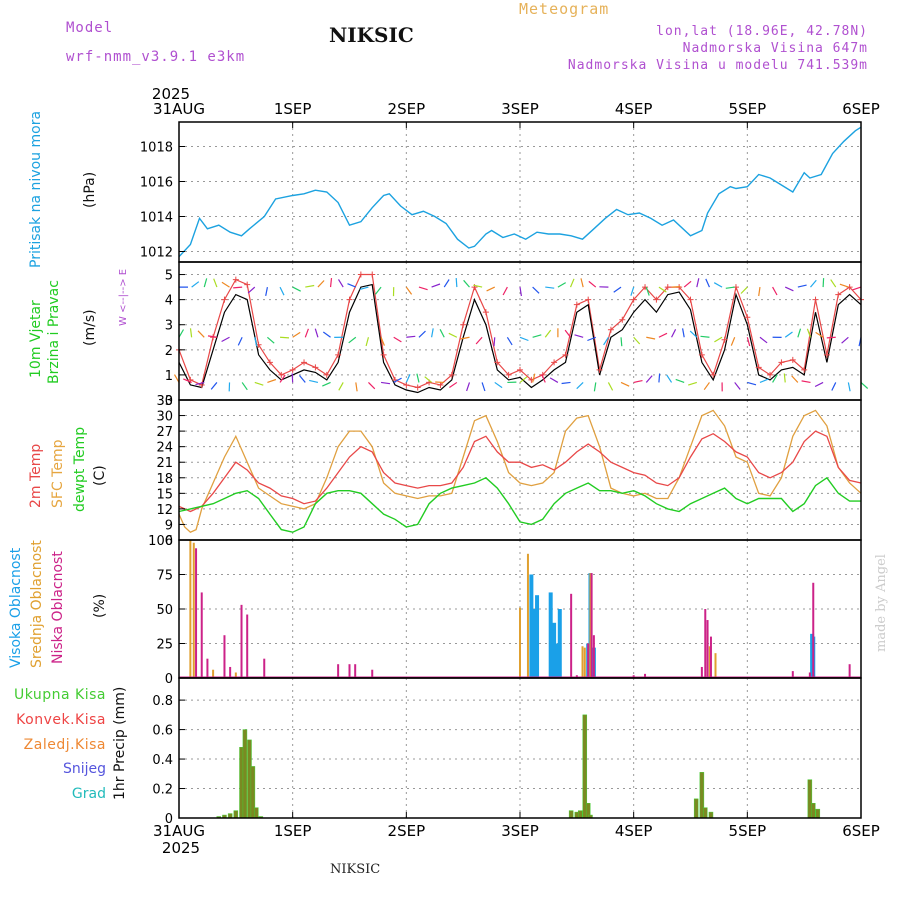 The height and width of the screenshot is (900, 900). What do you see at coordinates (64, 745) in the screenshot?
I see `precip-frz-label: Zaledj.Kisa` at bounding box center [64, 745].